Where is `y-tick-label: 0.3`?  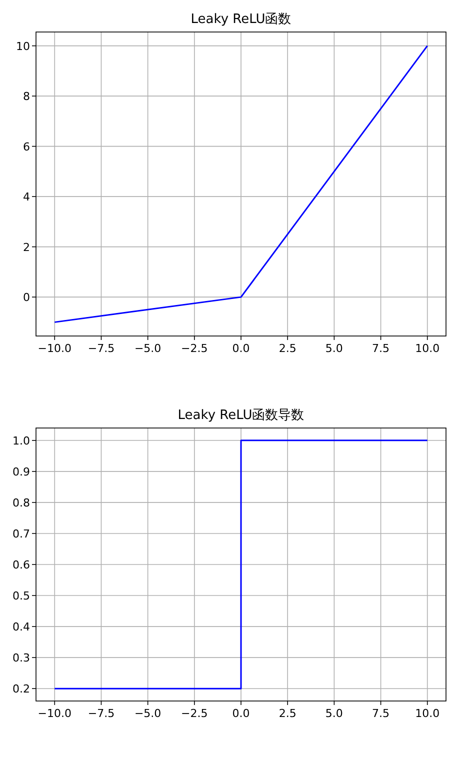
y-tick-label: 0.3 is located at coordinates (21, 658).